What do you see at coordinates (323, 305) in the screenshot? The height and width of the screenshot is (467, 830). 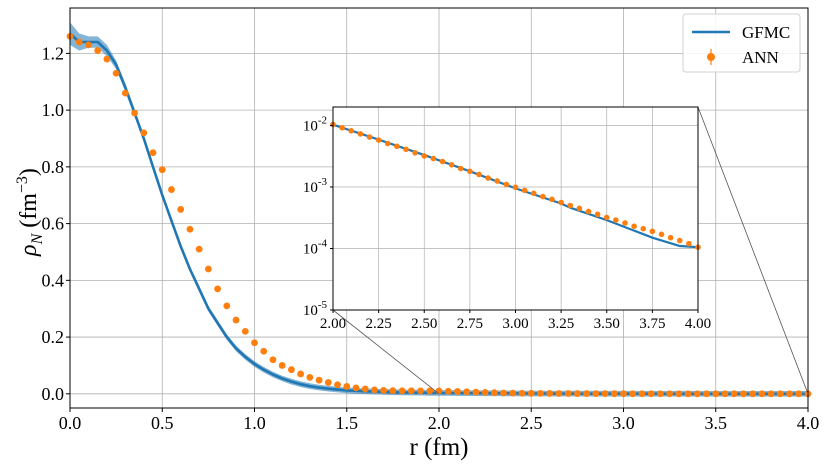 I see `tick-exponent: -5` at bounding box center [323, 305].